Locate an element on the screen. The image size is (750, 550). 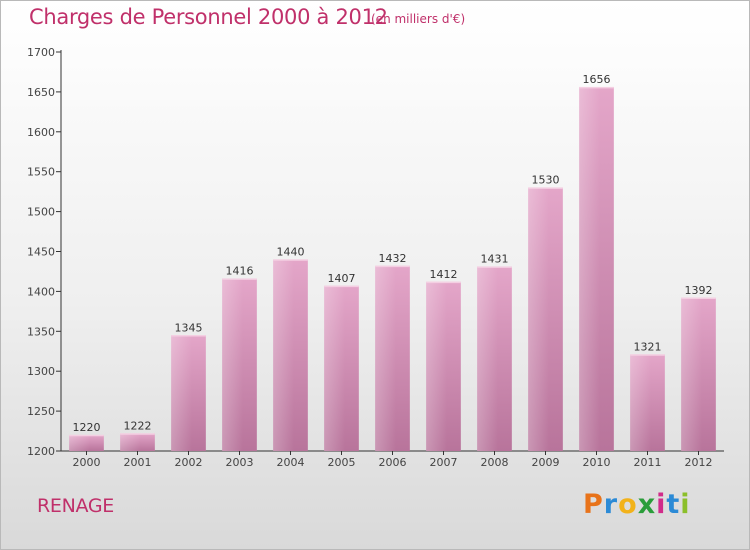
logo-letter: o is located at coordinates (628, 504).